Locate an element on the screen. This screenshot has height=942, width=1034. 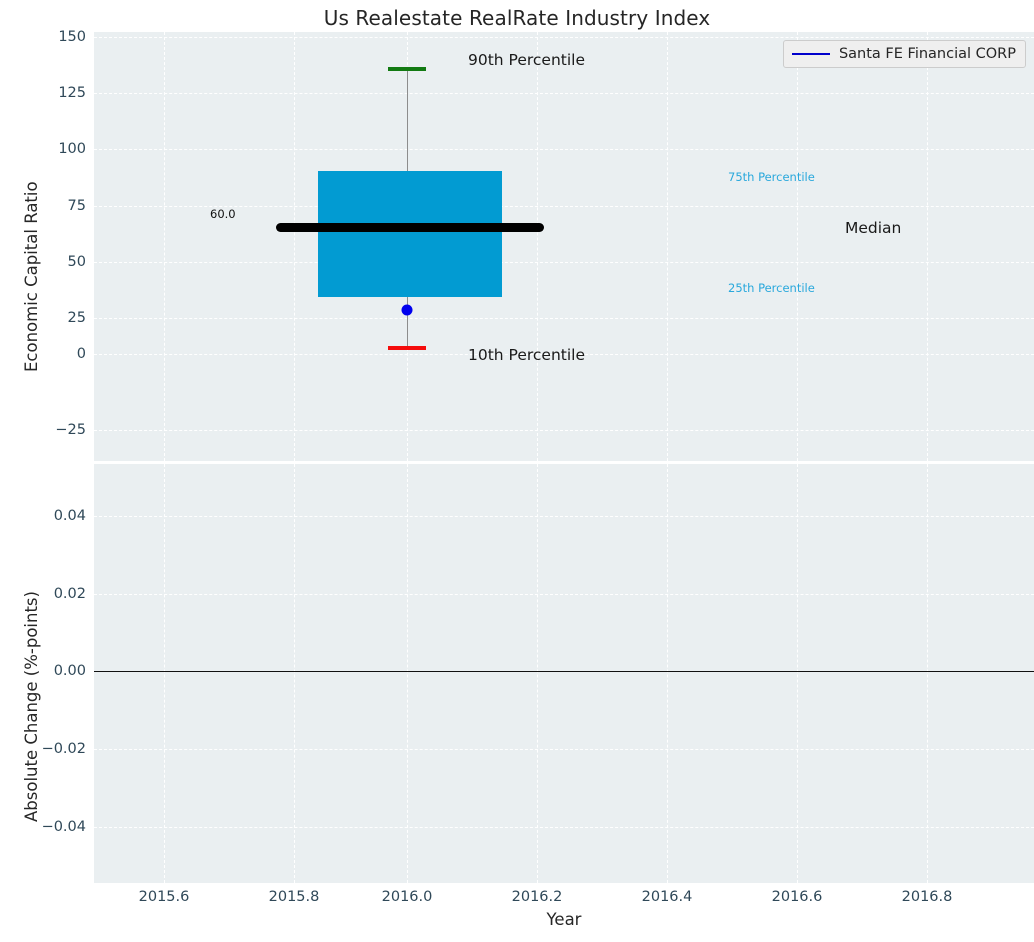
ytick-label: 150 is located at coordinates (72, 37).